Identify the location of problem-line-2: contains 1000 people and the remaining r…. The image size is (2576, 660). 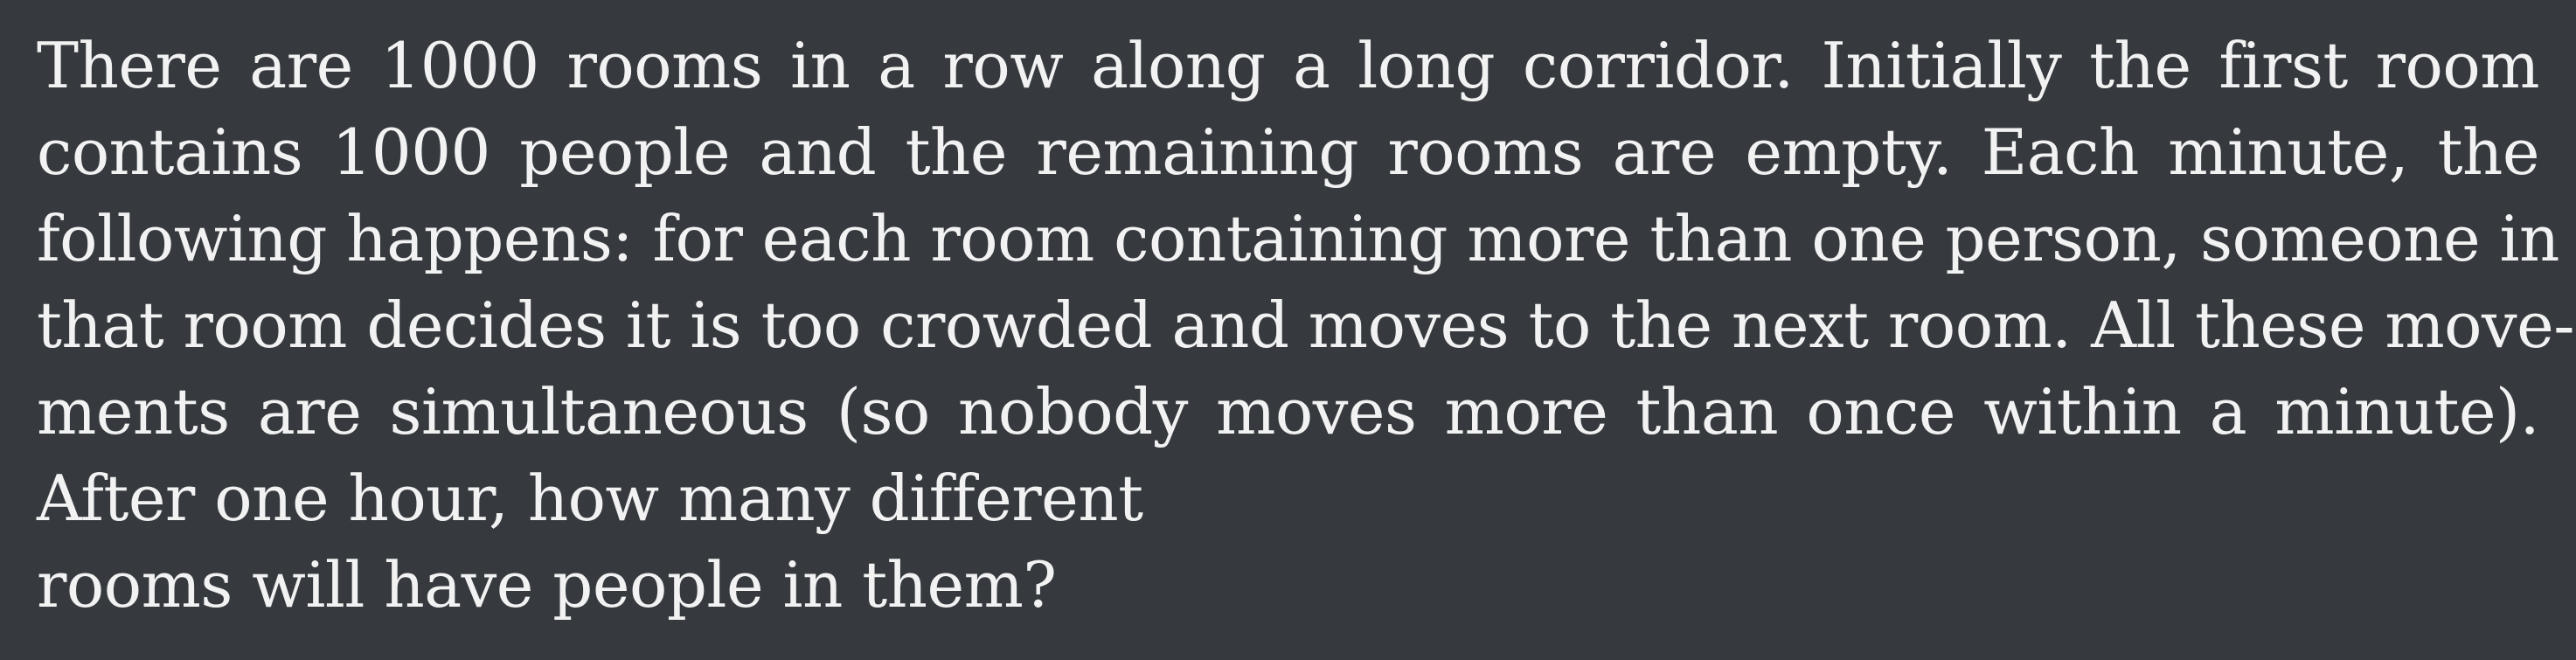
(1288, 152).